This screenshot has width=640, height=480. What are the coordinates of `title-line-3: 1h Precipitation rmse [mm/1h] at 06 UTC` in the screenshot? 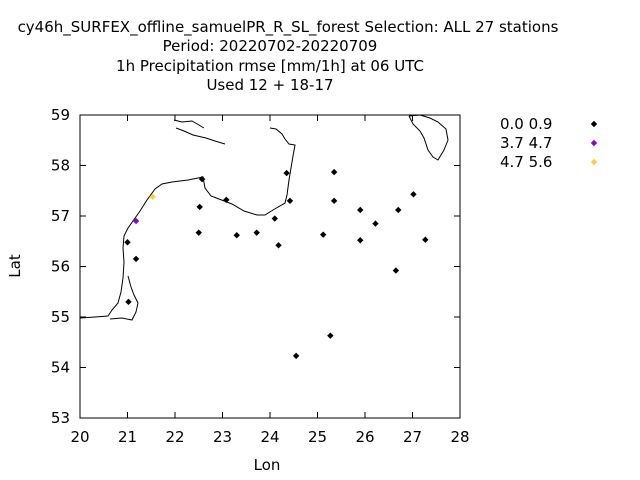 It's located at (270, 66).